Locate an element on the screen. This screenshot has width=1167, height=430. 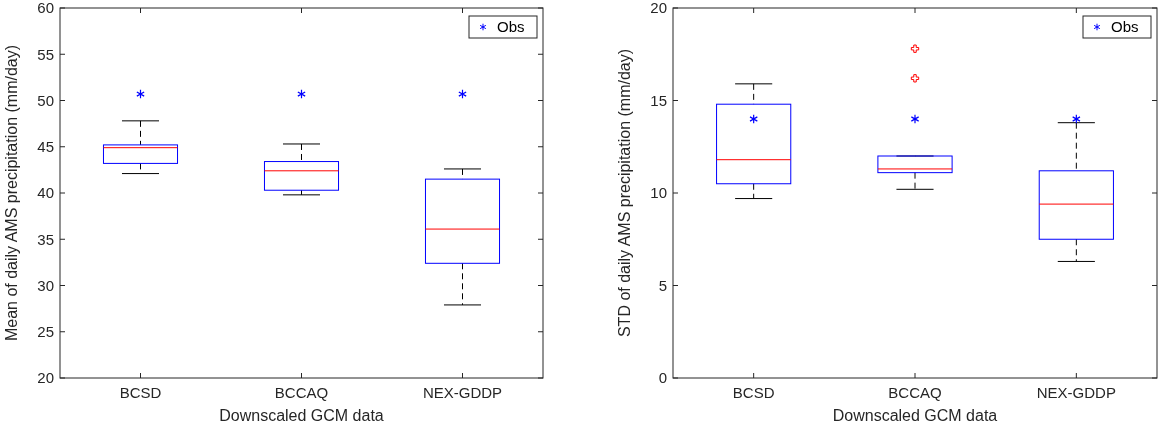
y-tick-label: 10 is located at coordinates (658, 193).